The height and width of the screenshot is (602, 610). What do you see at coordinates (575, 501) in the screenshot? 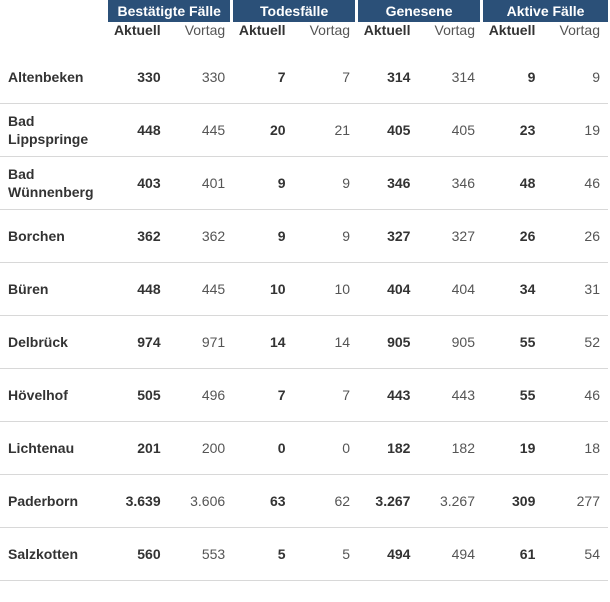
I see `active-previous: 277` at bounding box center [575, 501].